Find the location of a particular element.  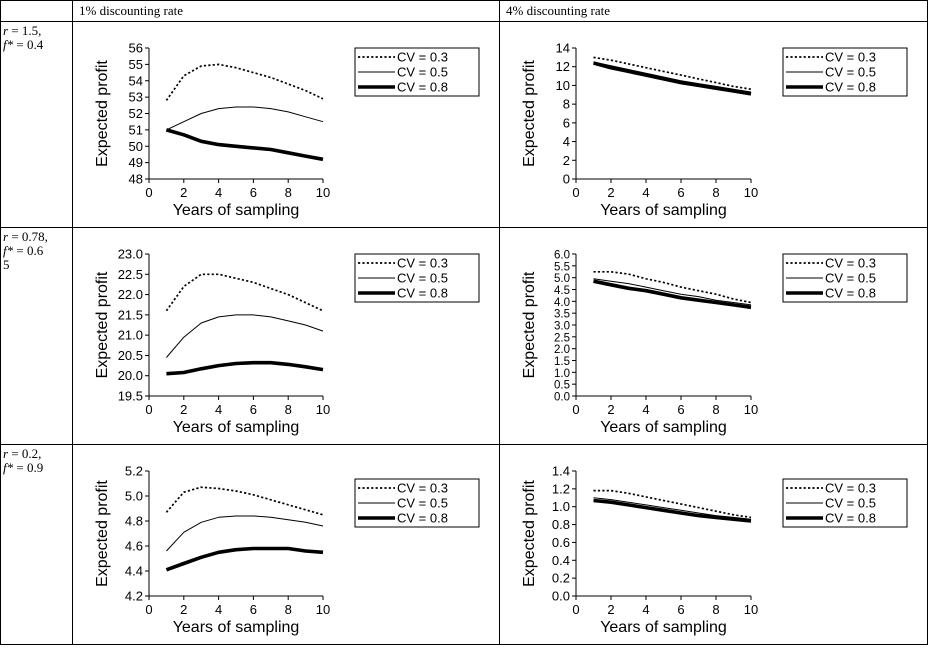

y-tick-label: 22.5 is located at coordinates (130, 274).